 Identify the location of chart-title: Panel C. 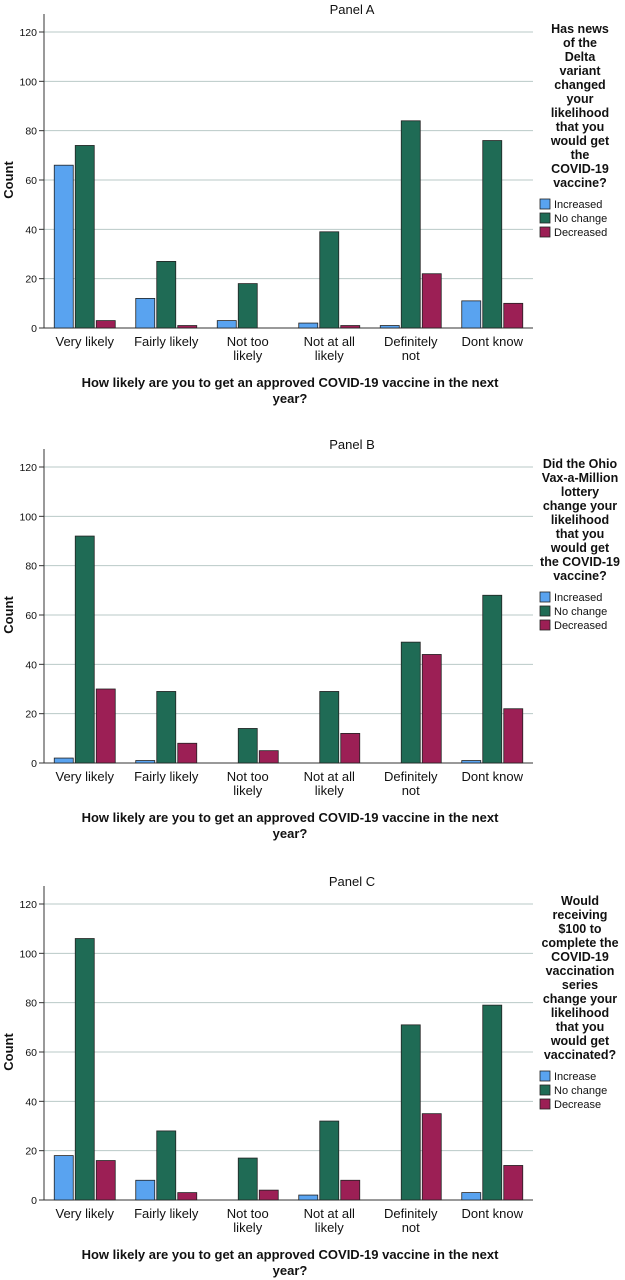
(352, 881).